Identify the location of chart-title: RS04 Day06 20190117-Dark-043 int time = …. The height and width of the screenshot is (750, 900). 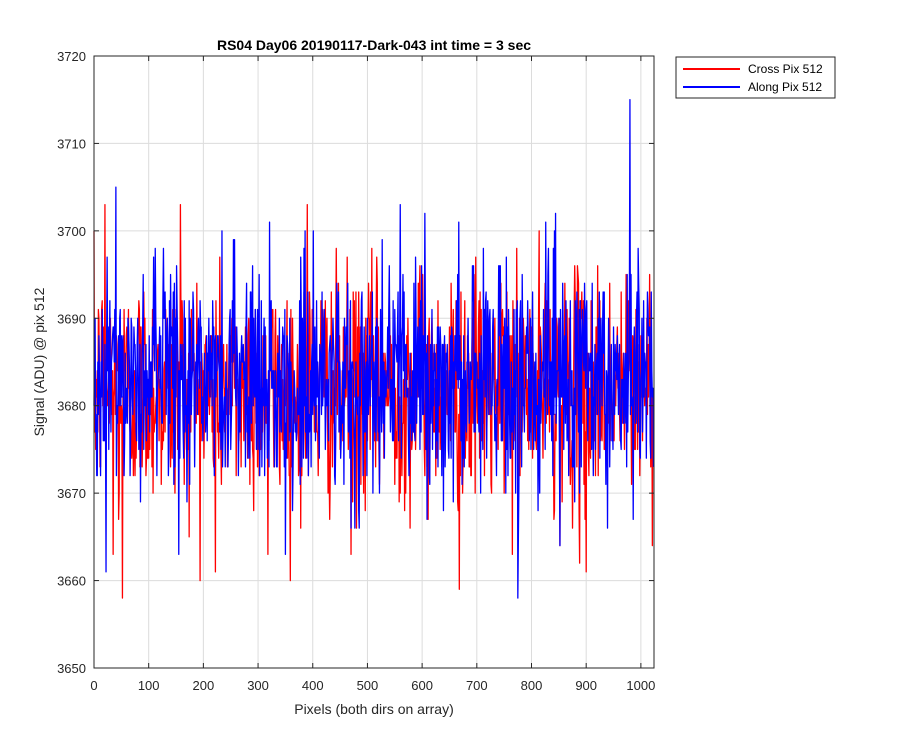
(374, 45).